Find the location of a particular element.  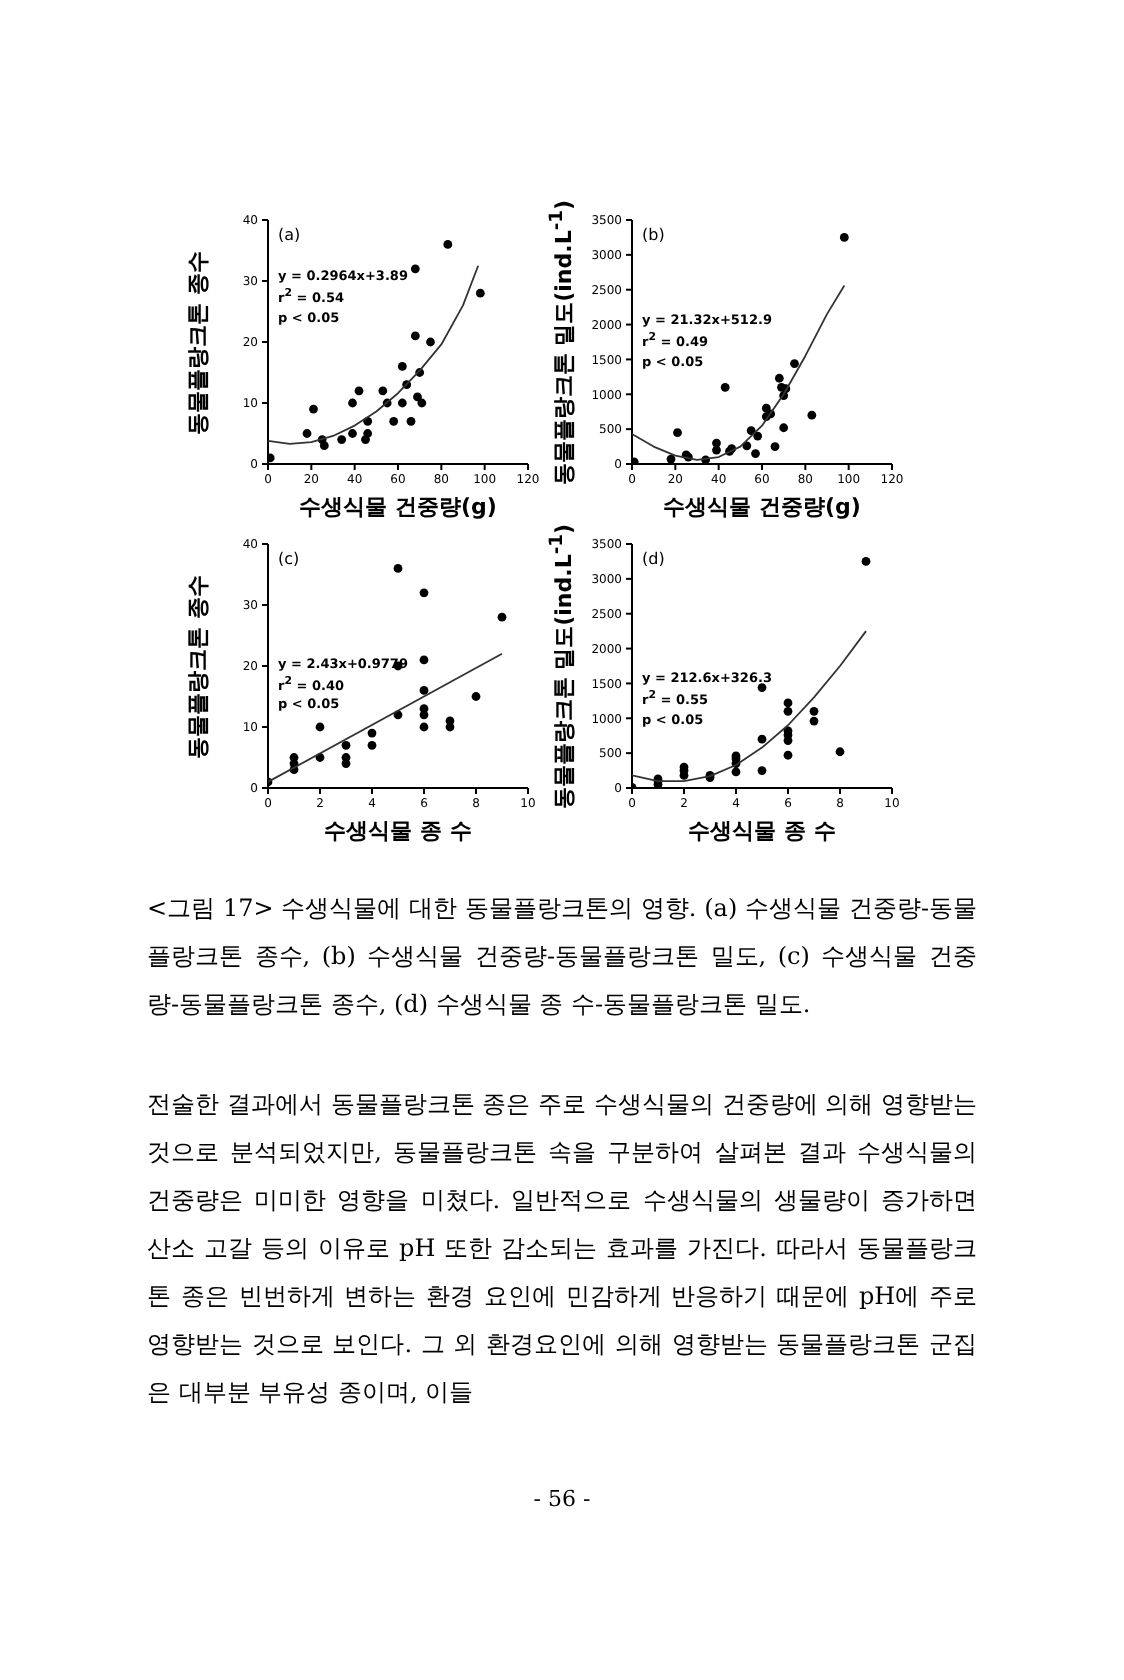

annotation: (c) is located at coordinates (289, 559).